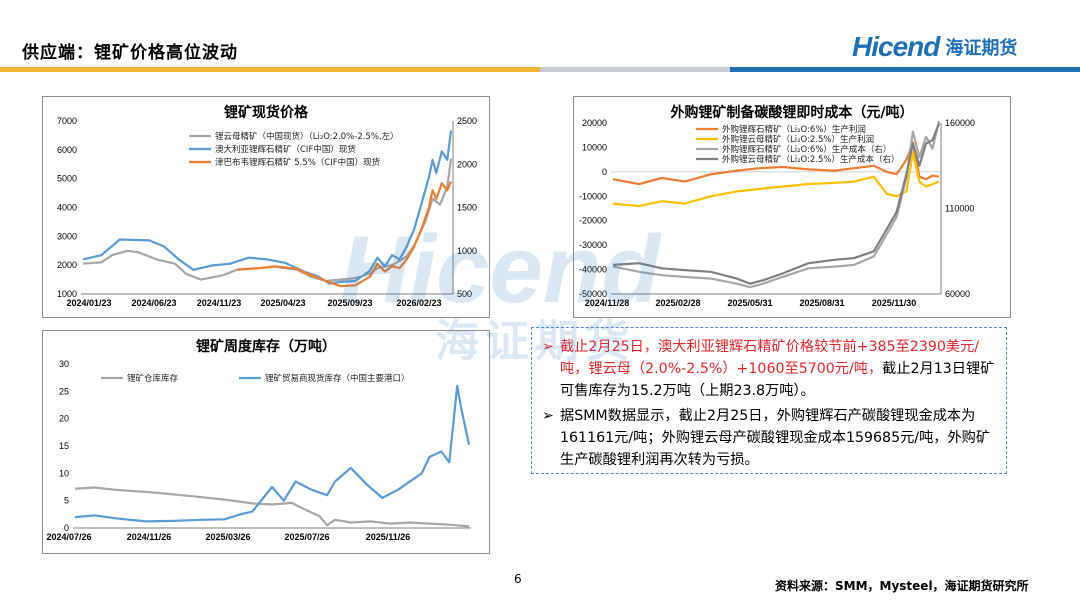  I want to click on y2-tick-label: 160000, so click(960, 123).